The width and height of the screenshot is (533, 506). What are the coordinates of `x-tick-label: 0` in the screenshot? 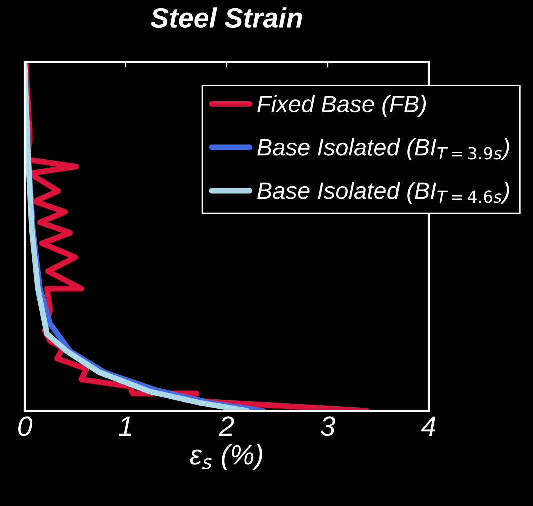 It's located at (25, 426).